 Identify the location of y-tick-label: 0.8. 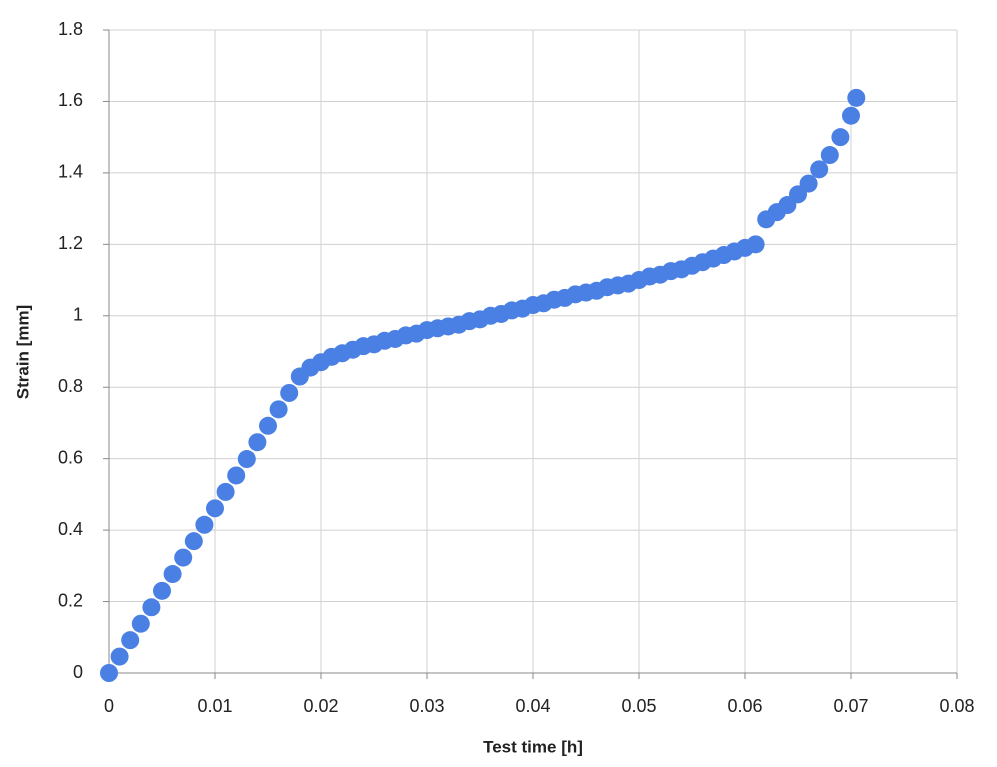
(70, 386).